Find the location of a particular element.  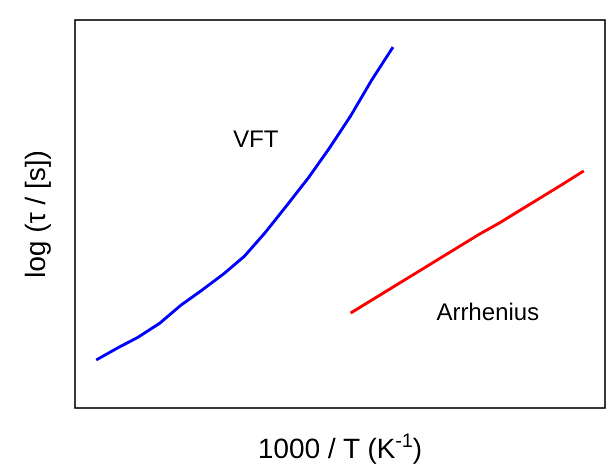

series-label: Arrhenius is located at coordinates (488, 312).